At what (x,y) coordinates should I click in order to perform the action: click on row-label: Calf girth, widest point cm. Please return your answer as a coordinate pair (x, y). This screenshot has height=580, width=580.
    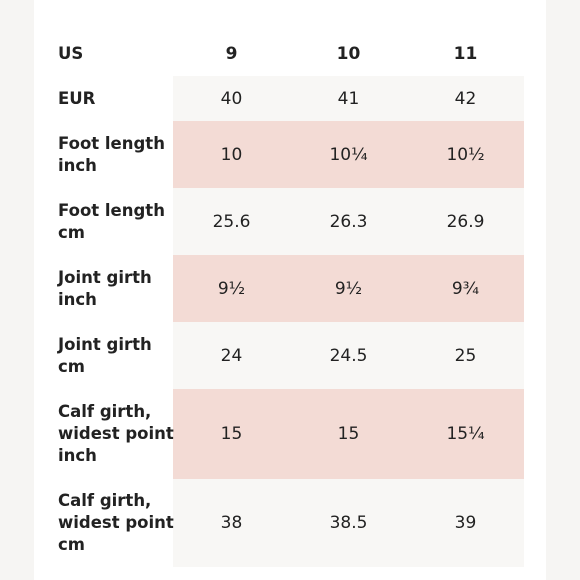
    Looking at the image, I should click on (116, 523).